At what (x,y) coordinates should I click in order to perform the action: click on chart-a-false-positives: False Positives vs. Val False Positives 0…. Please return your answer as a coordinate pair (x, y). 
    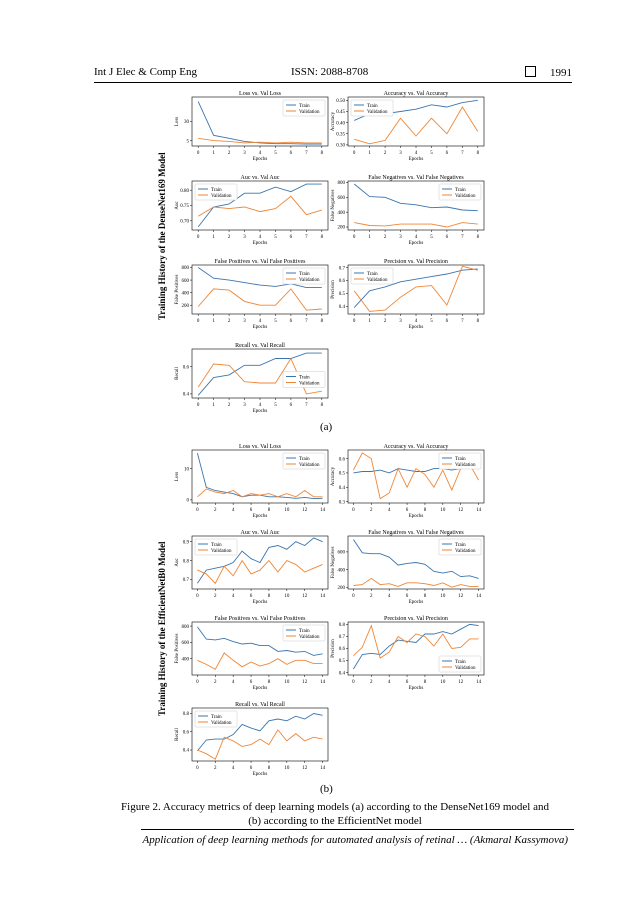
    Looking at the image, I should click on (252, 294).